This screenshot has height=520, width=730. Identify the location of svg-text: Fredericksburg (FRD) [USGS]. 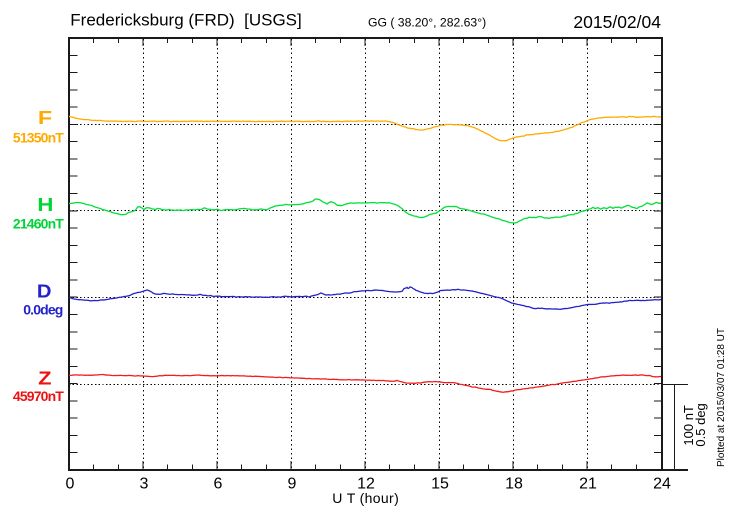
(185, 20).